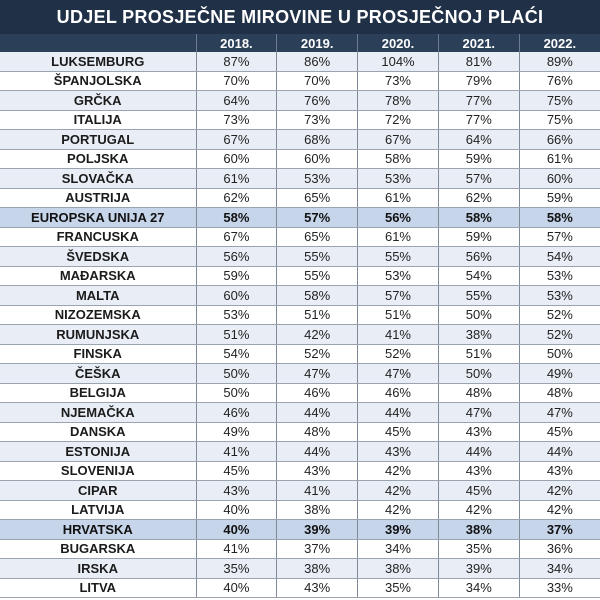 Image resolution: width=600 pixels, height=600 pixels. What do you see at coordinates (300, 256) in the screenshot?
I see `table-row: ŠVEDSKA 56% 55% 55% 56% 54%` at bounding box center [300, 256].